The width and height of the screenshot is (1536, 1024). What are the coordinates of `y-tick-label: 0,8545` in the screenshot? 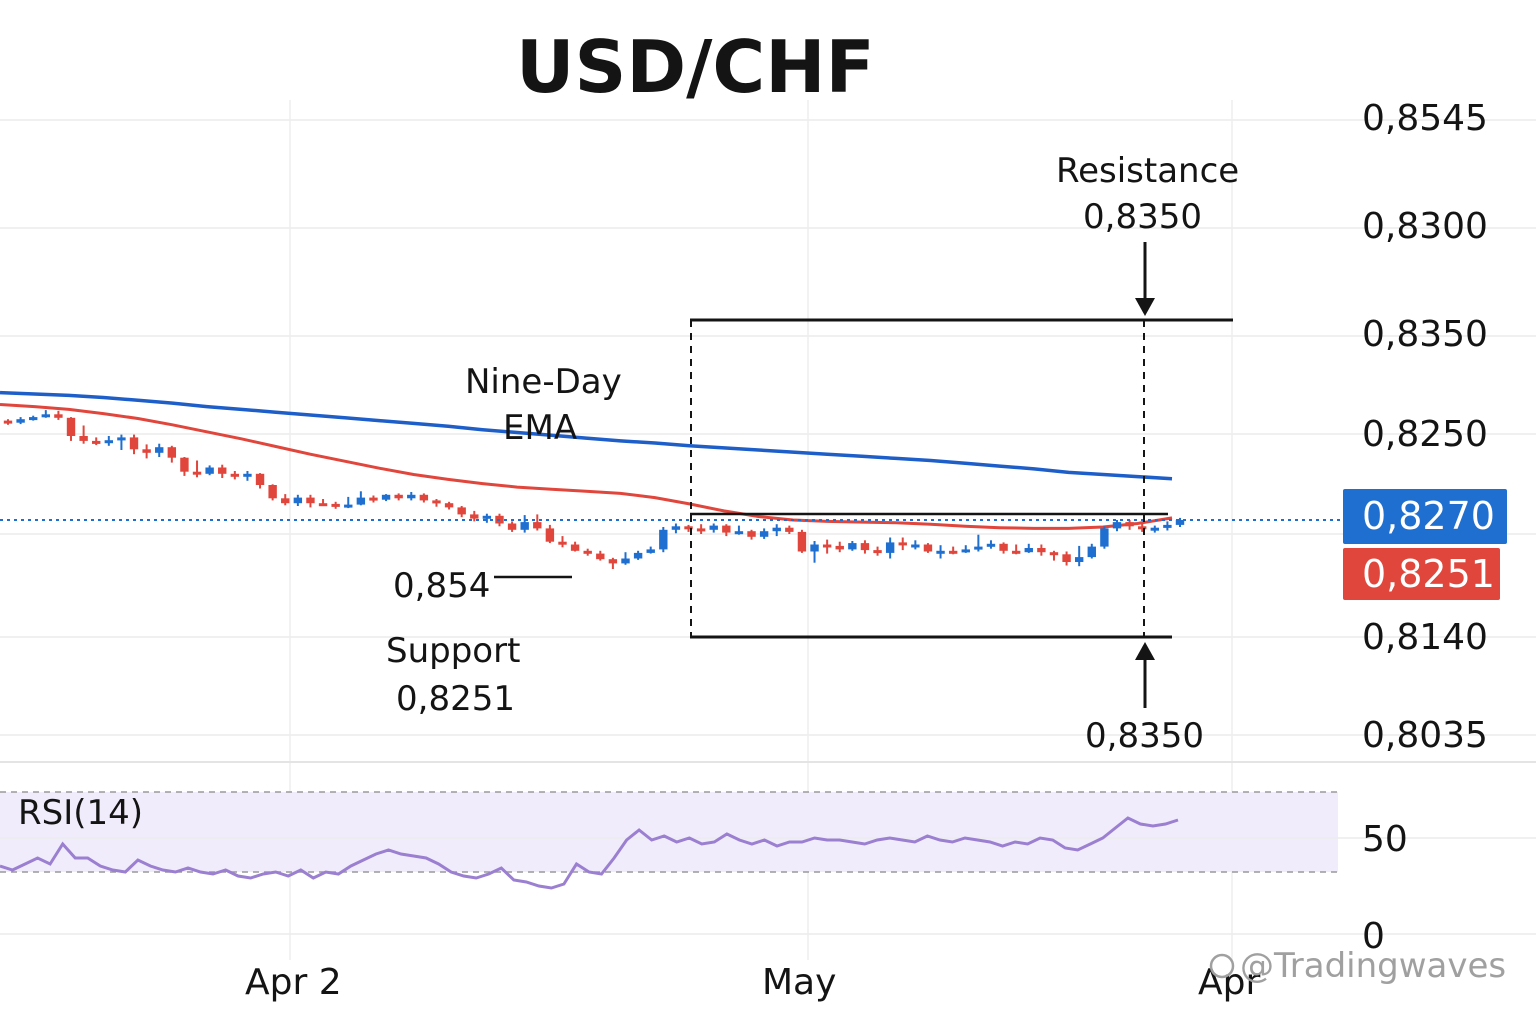 It's located at (1425, 118).